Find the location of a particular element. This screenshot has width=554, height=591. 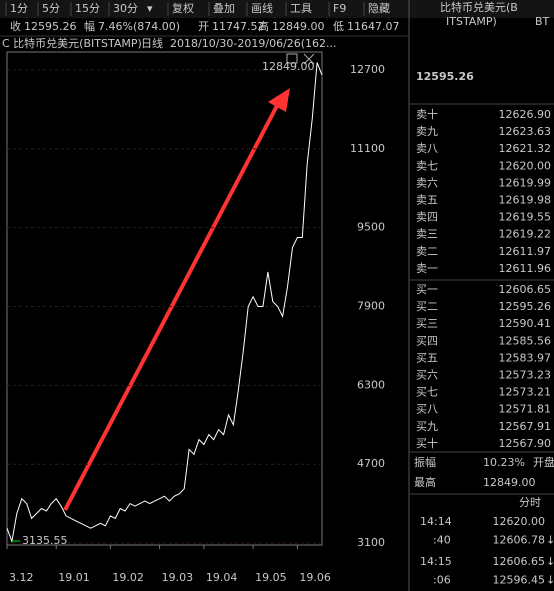

book-price: 12583.97 is located at coordinates (525, 357).